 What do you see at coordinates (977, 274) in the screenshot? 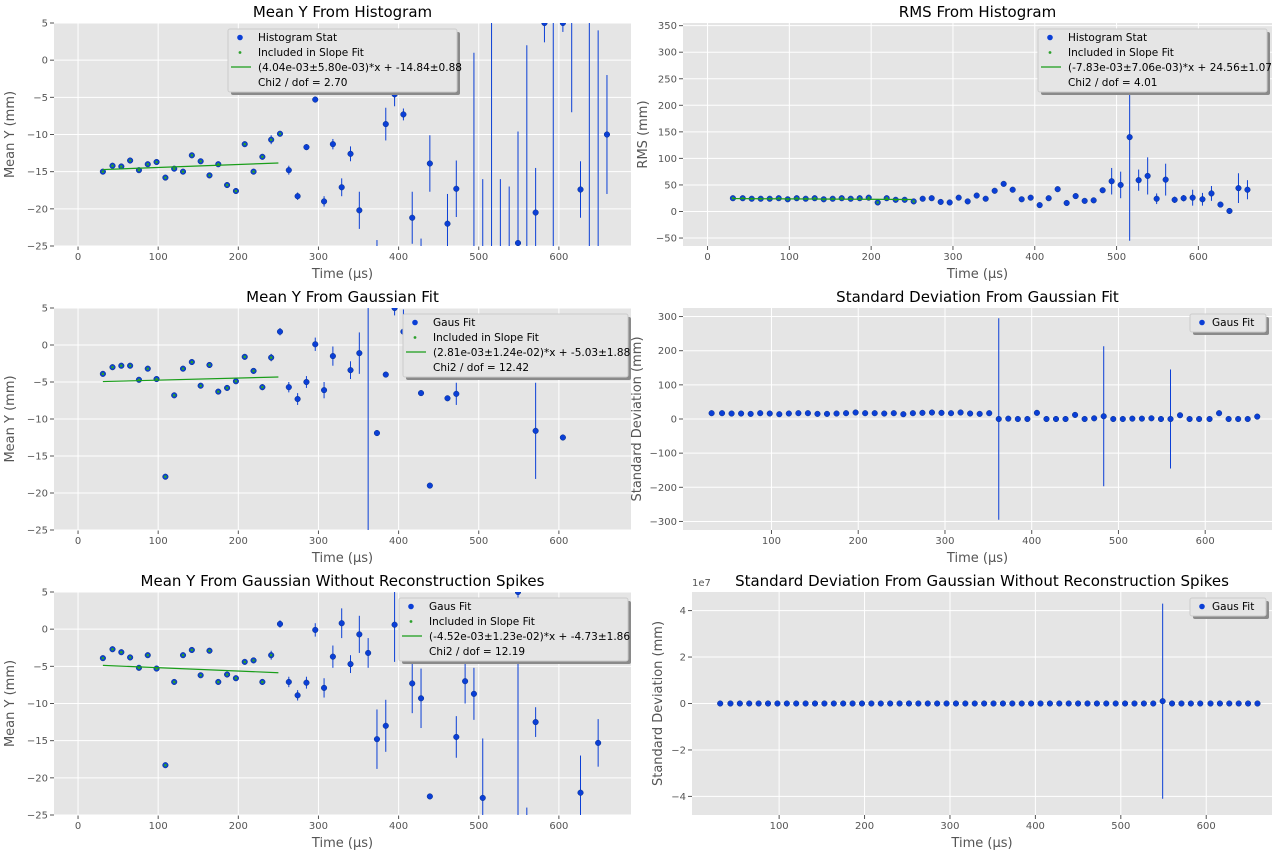
I see `x-axis-label: Time (µs)` at bounding box center [977, 274].